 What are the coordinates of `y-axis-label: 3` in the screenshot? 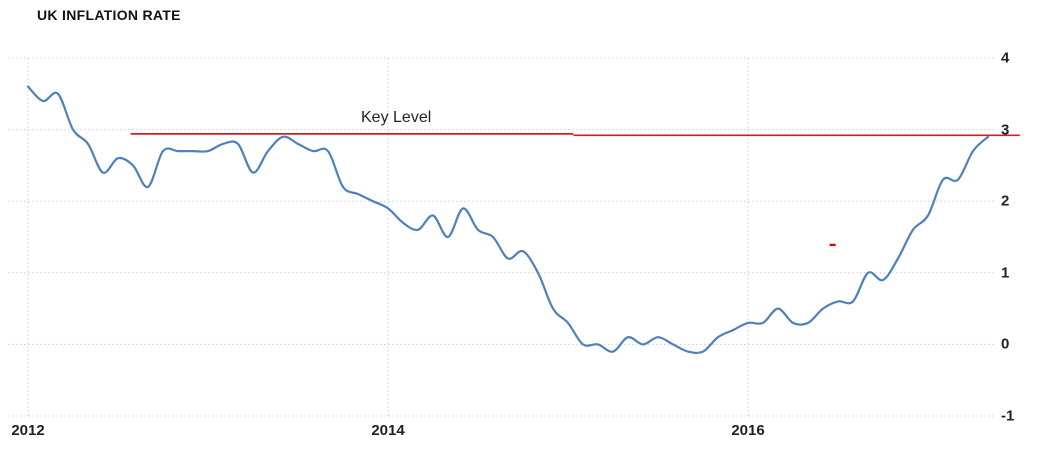 It's located at (1005, 130).